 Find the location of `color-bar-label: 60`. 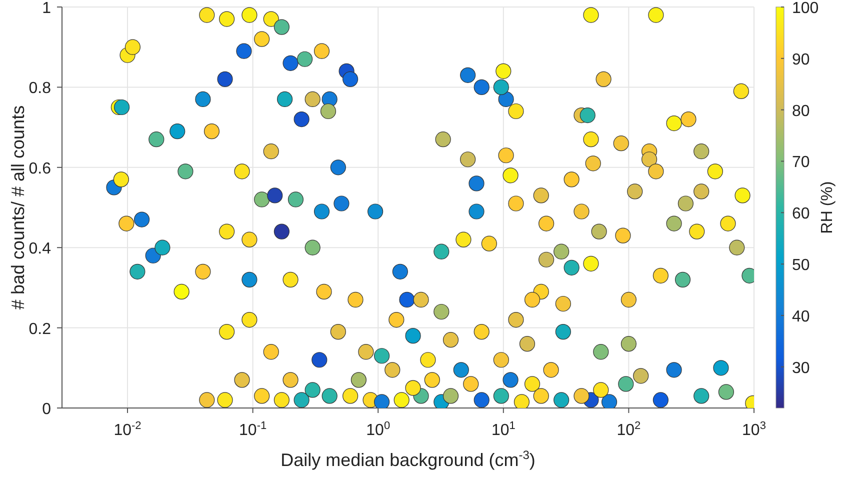

color-bar-label: 60 is located at coordinates (801, 214).